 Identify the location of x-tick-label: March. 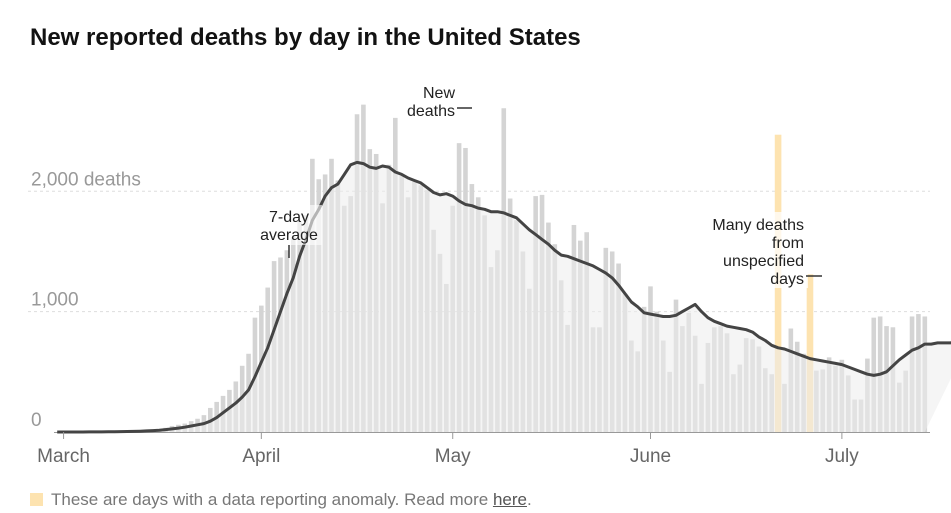
(63, 456).